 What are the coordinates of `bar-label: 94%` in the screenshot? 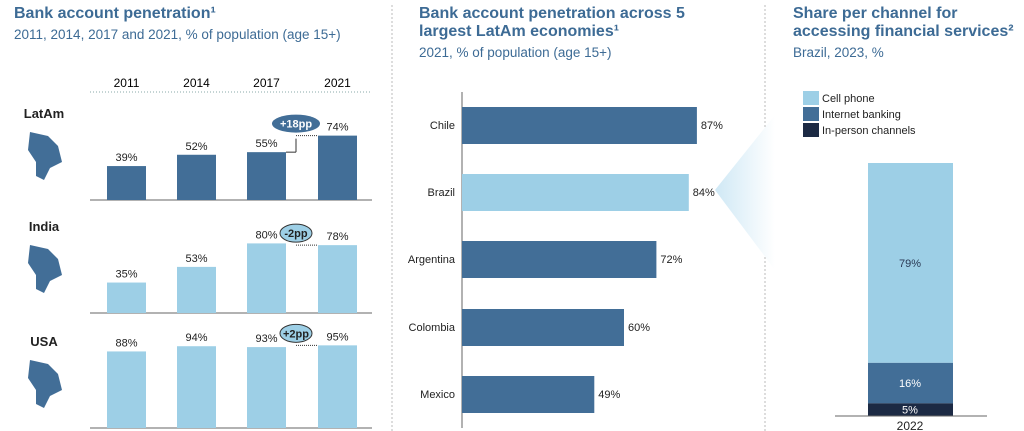 It's located at (196, 338).